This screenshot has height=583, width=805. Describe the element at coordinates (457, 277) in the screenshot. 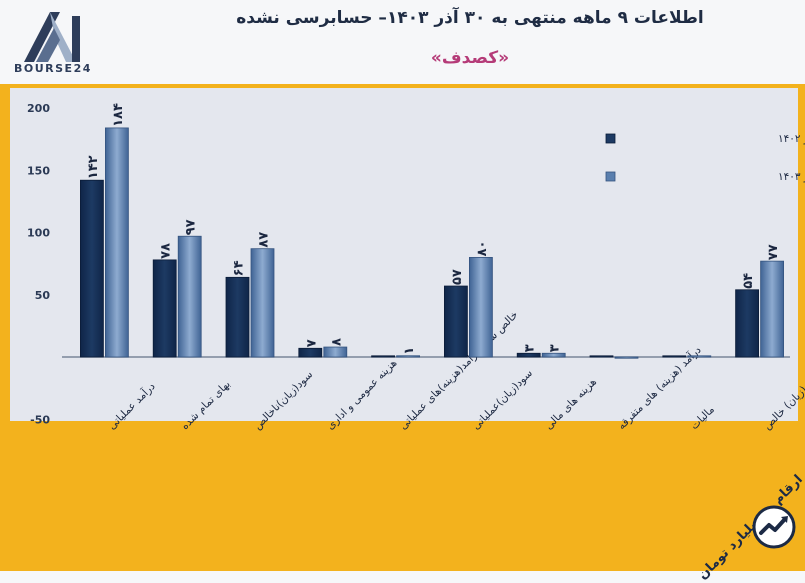

I see `data-label: ۵۷` at that location.